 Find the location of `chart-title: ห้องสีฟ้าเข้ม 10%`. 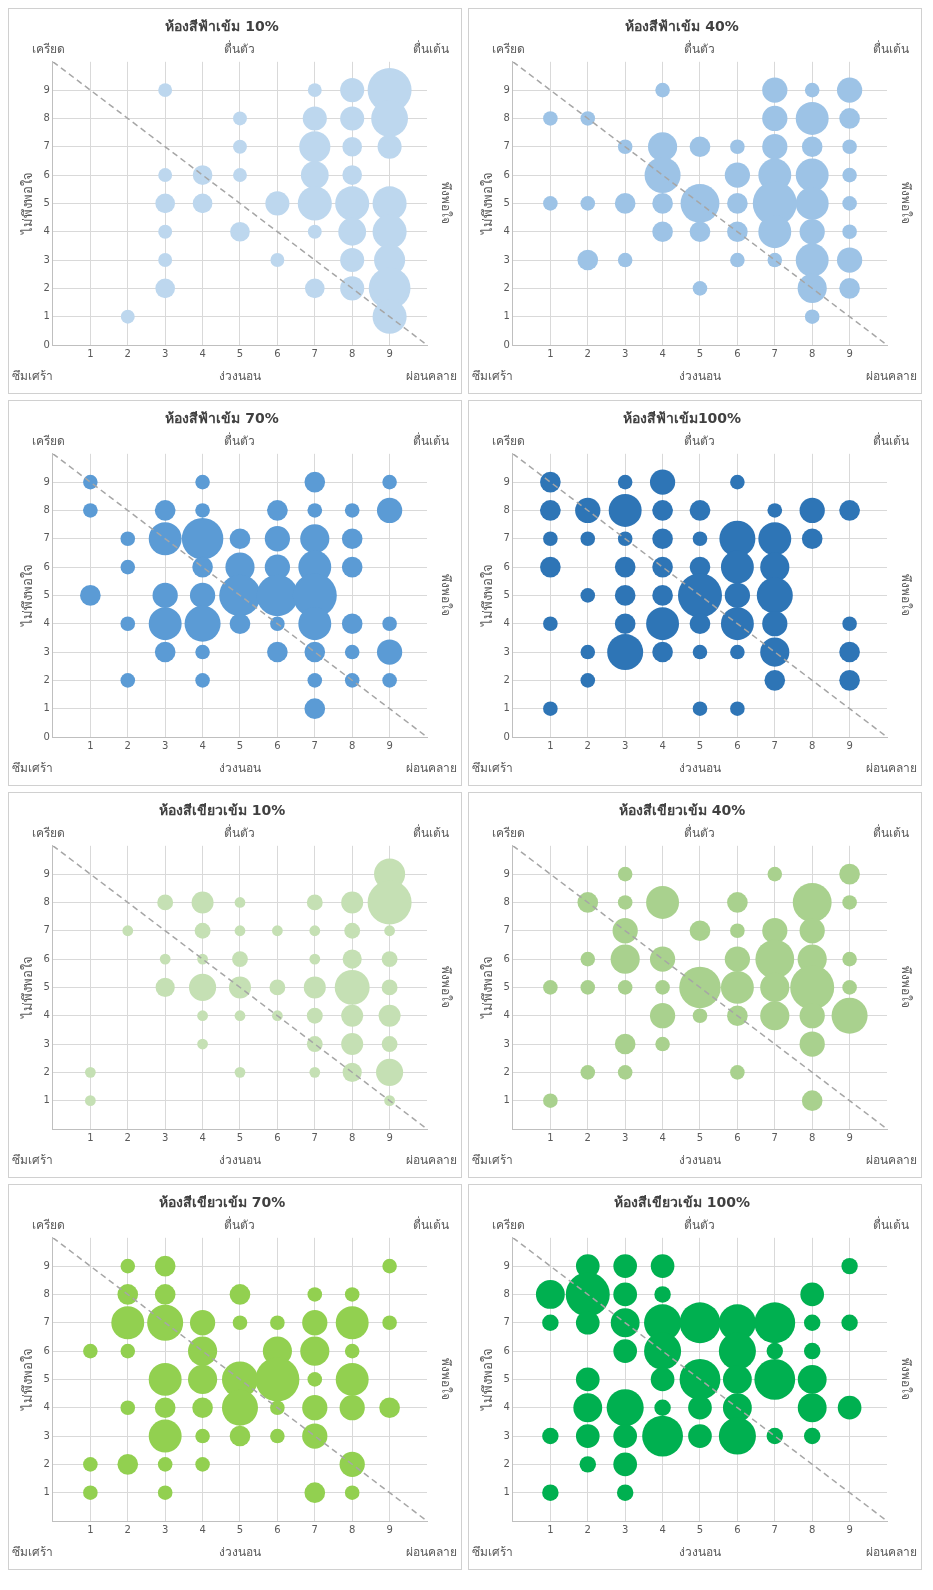

chart-title: ห้องสีฟ้าเข้ม 10% is located at coordinates (222, 26).